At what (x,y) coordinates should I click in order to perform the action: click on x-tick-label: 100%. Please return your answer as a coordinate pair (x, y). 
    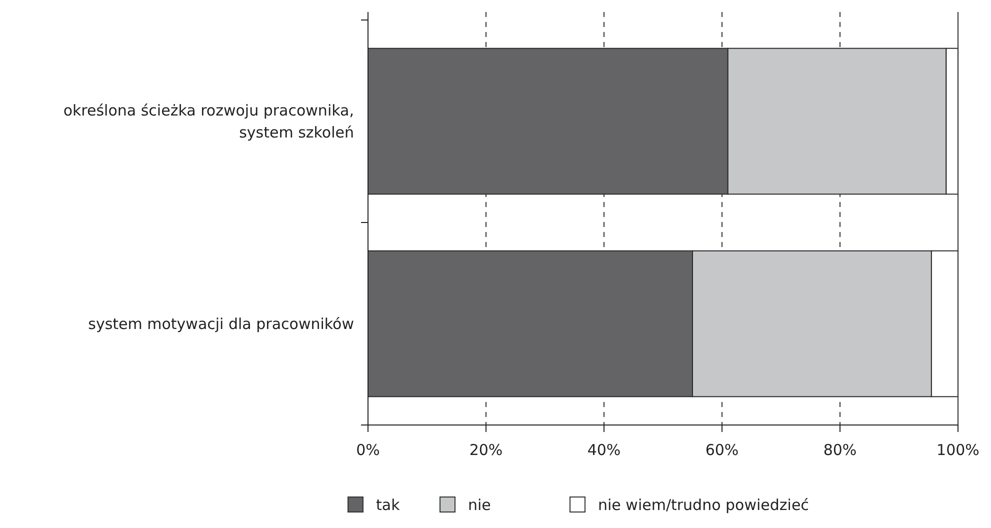
    Looking at the image, I should click on (958, 450).